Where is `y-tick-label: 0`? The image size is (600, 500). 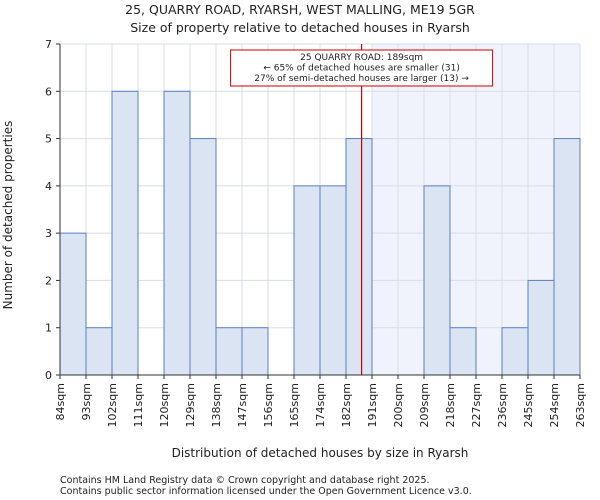
y-tick-label: 0 is located at coordinates (48, 375).